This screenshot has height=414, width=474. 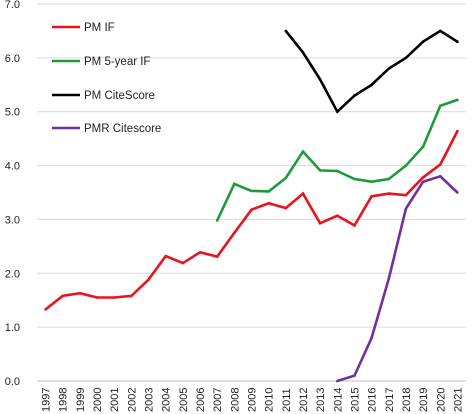 What do you see at coordinates (98, 400) in the screenshot?
I see `x-tick-label: 2000` at bounding box center [98, 400].